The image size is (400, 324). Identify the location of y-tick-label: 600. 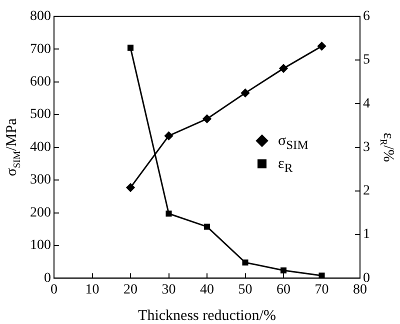
(40, 82).